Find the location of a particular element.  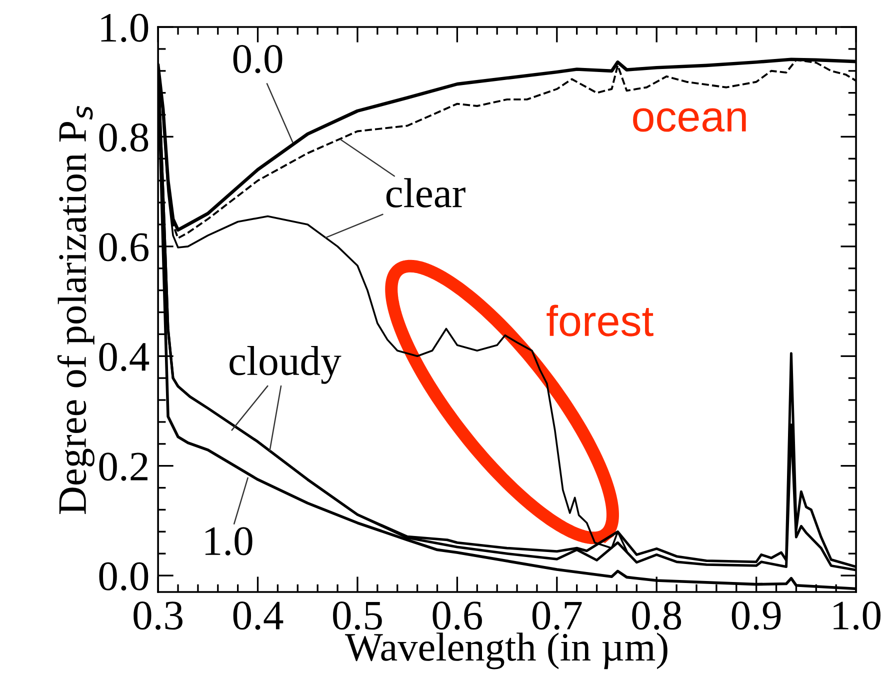

x-tick-label: 1.0 is located at coordinates (857, 616).